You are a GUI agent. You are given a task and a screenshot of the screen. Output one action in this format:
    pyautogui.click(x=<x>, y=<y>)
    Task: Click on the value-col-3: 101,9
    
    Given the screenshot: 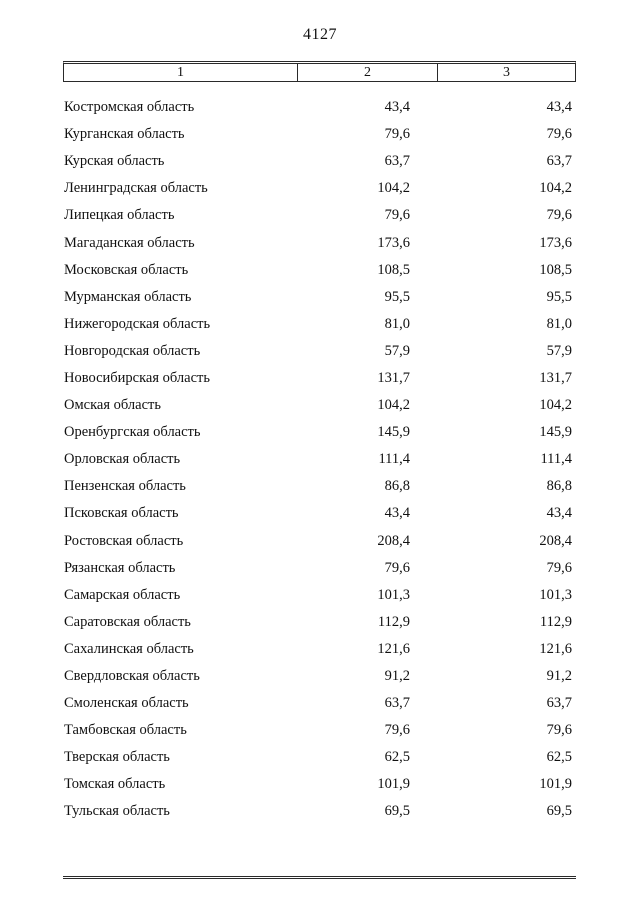 What is the action you would take?
    pyautogui.click(x=555, y=784)
    